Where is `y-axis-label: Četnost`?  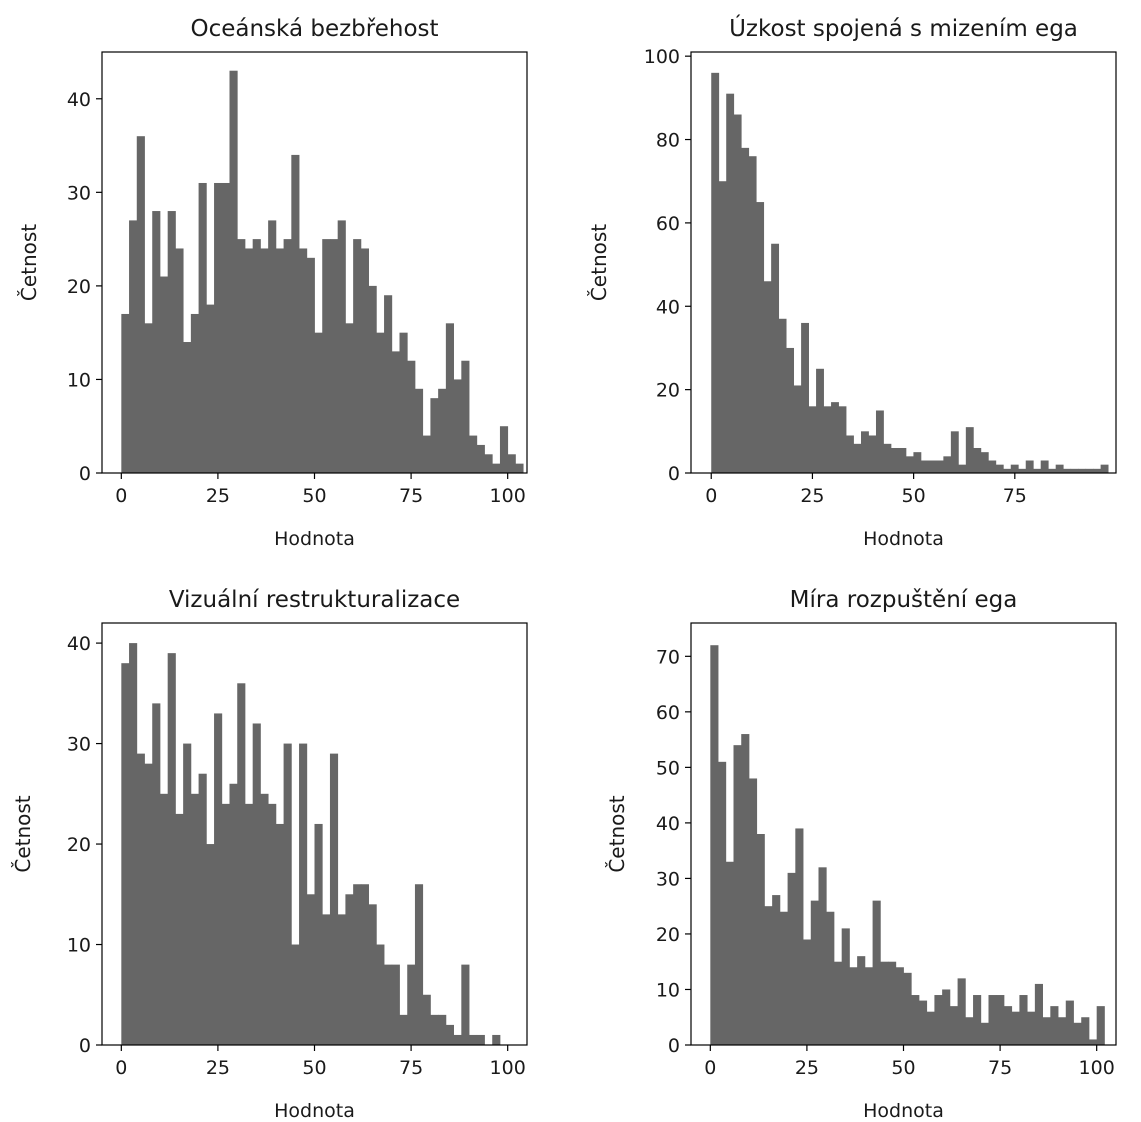 y-axis-label: Četnost is located at coordinates (599, 262).